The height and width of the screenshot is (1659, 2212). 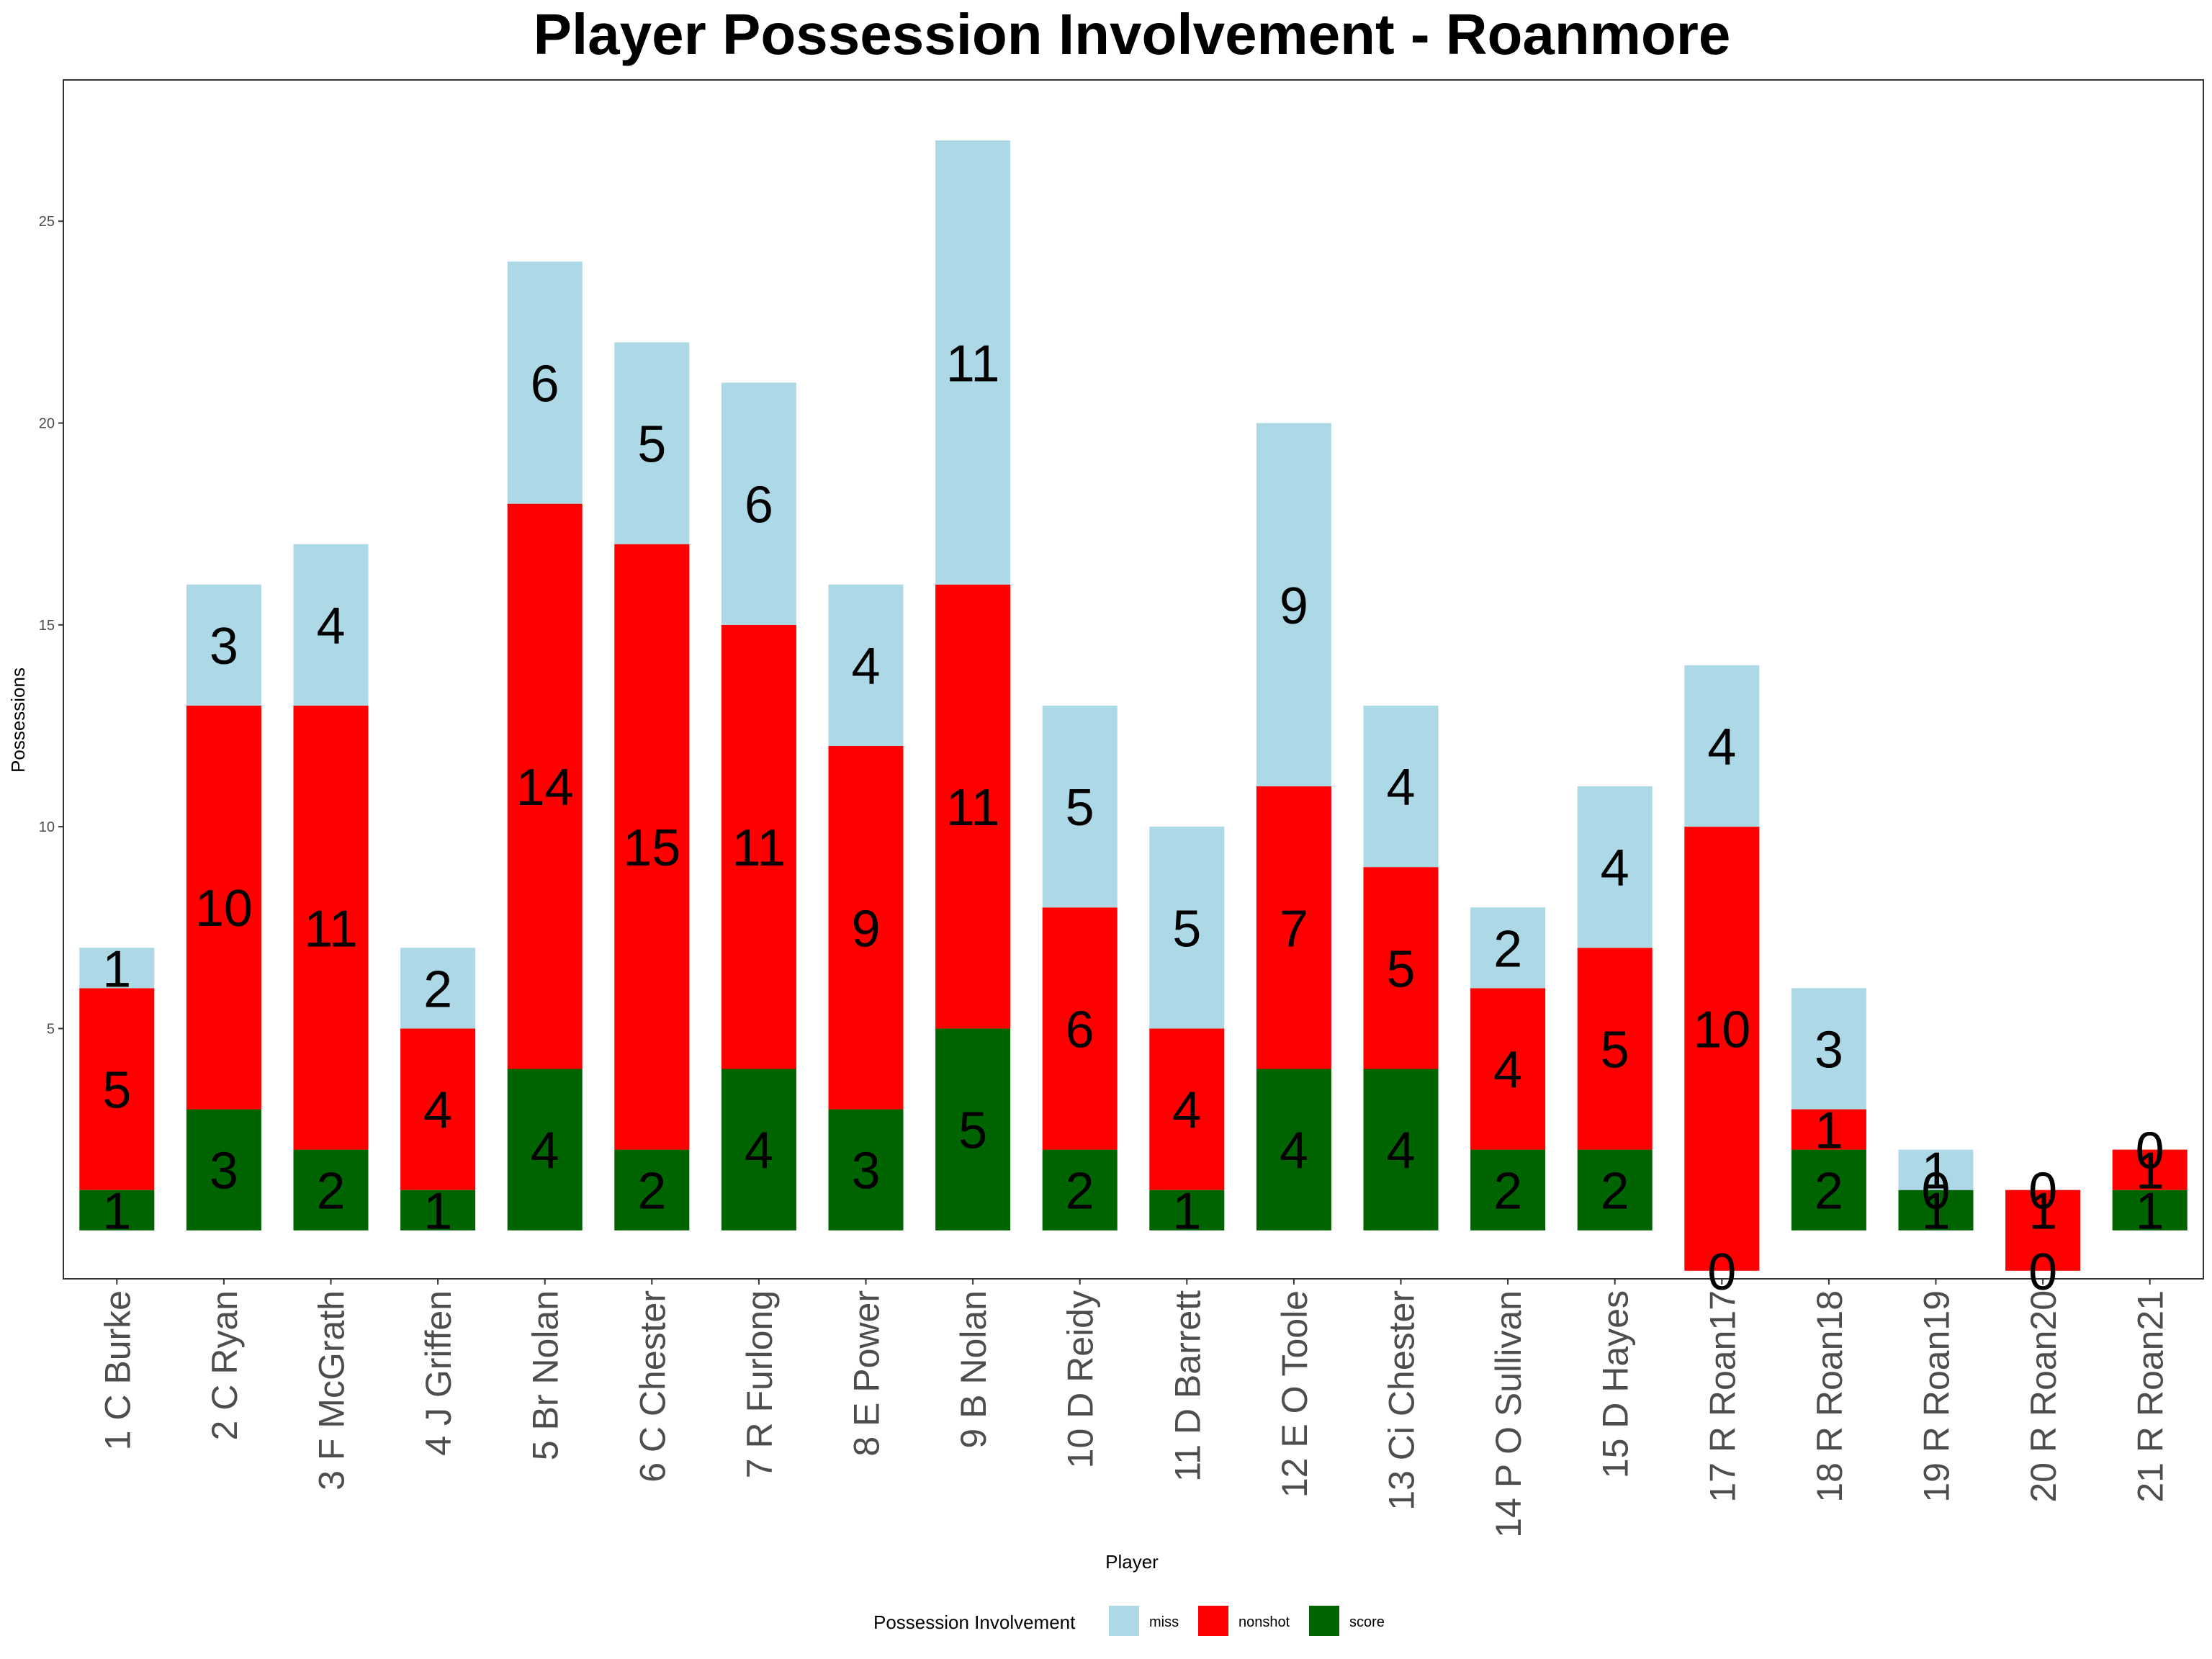 What do you see at coordinates (118, 1370) in the screenshot?
I see `x-tick-label-1-c-burke: 1 C Burke` at bounding box center [118, 1370].